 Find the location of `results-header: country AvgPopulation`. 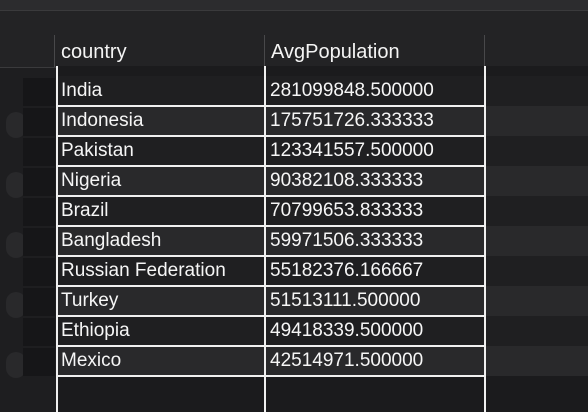

results-header: country AvgPopulation is located at coordinates (294, 39).